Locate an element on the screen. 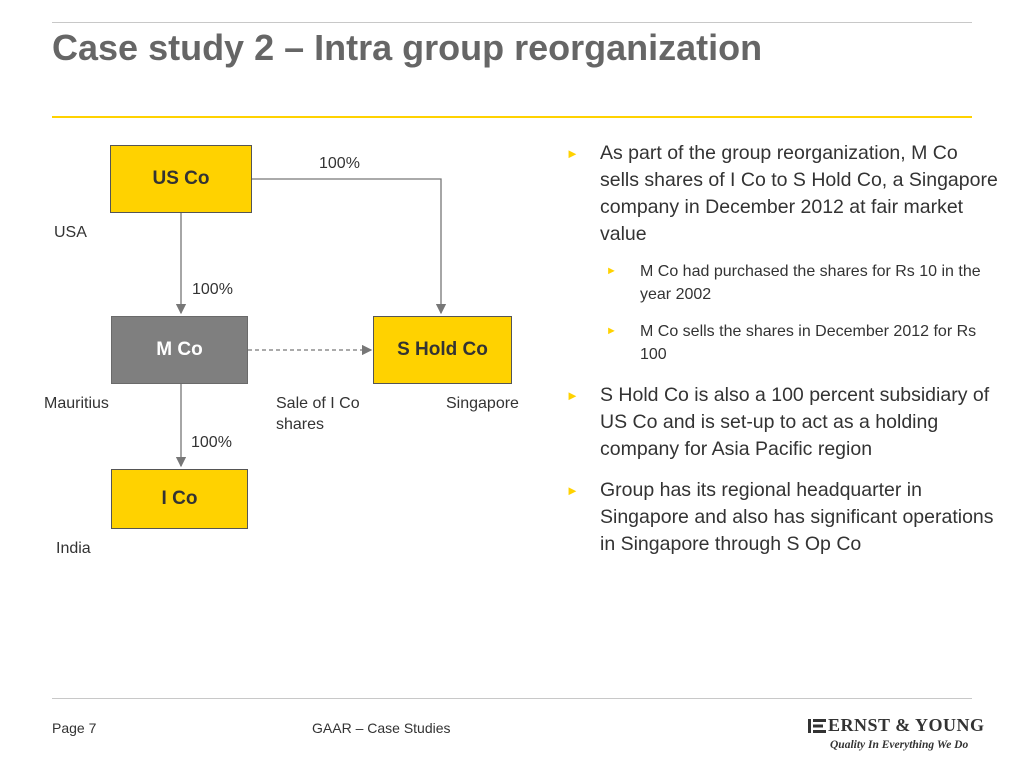  footer-divider is located at coordinates (512, 698).